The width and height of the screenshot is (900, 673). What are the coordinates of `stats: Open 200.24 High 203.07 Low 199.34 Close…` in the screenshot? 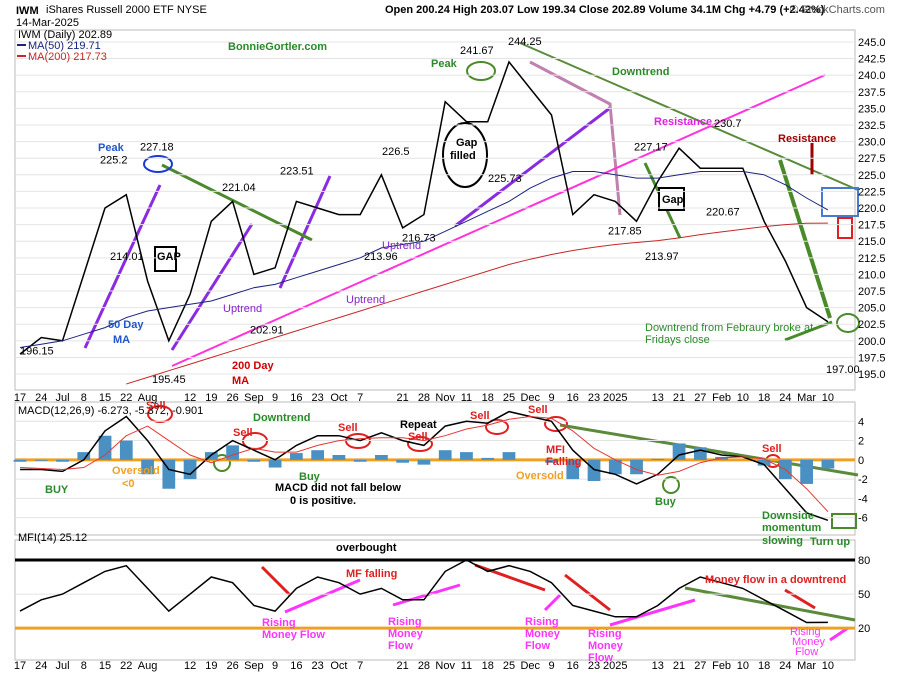 It's located at (605, 10).